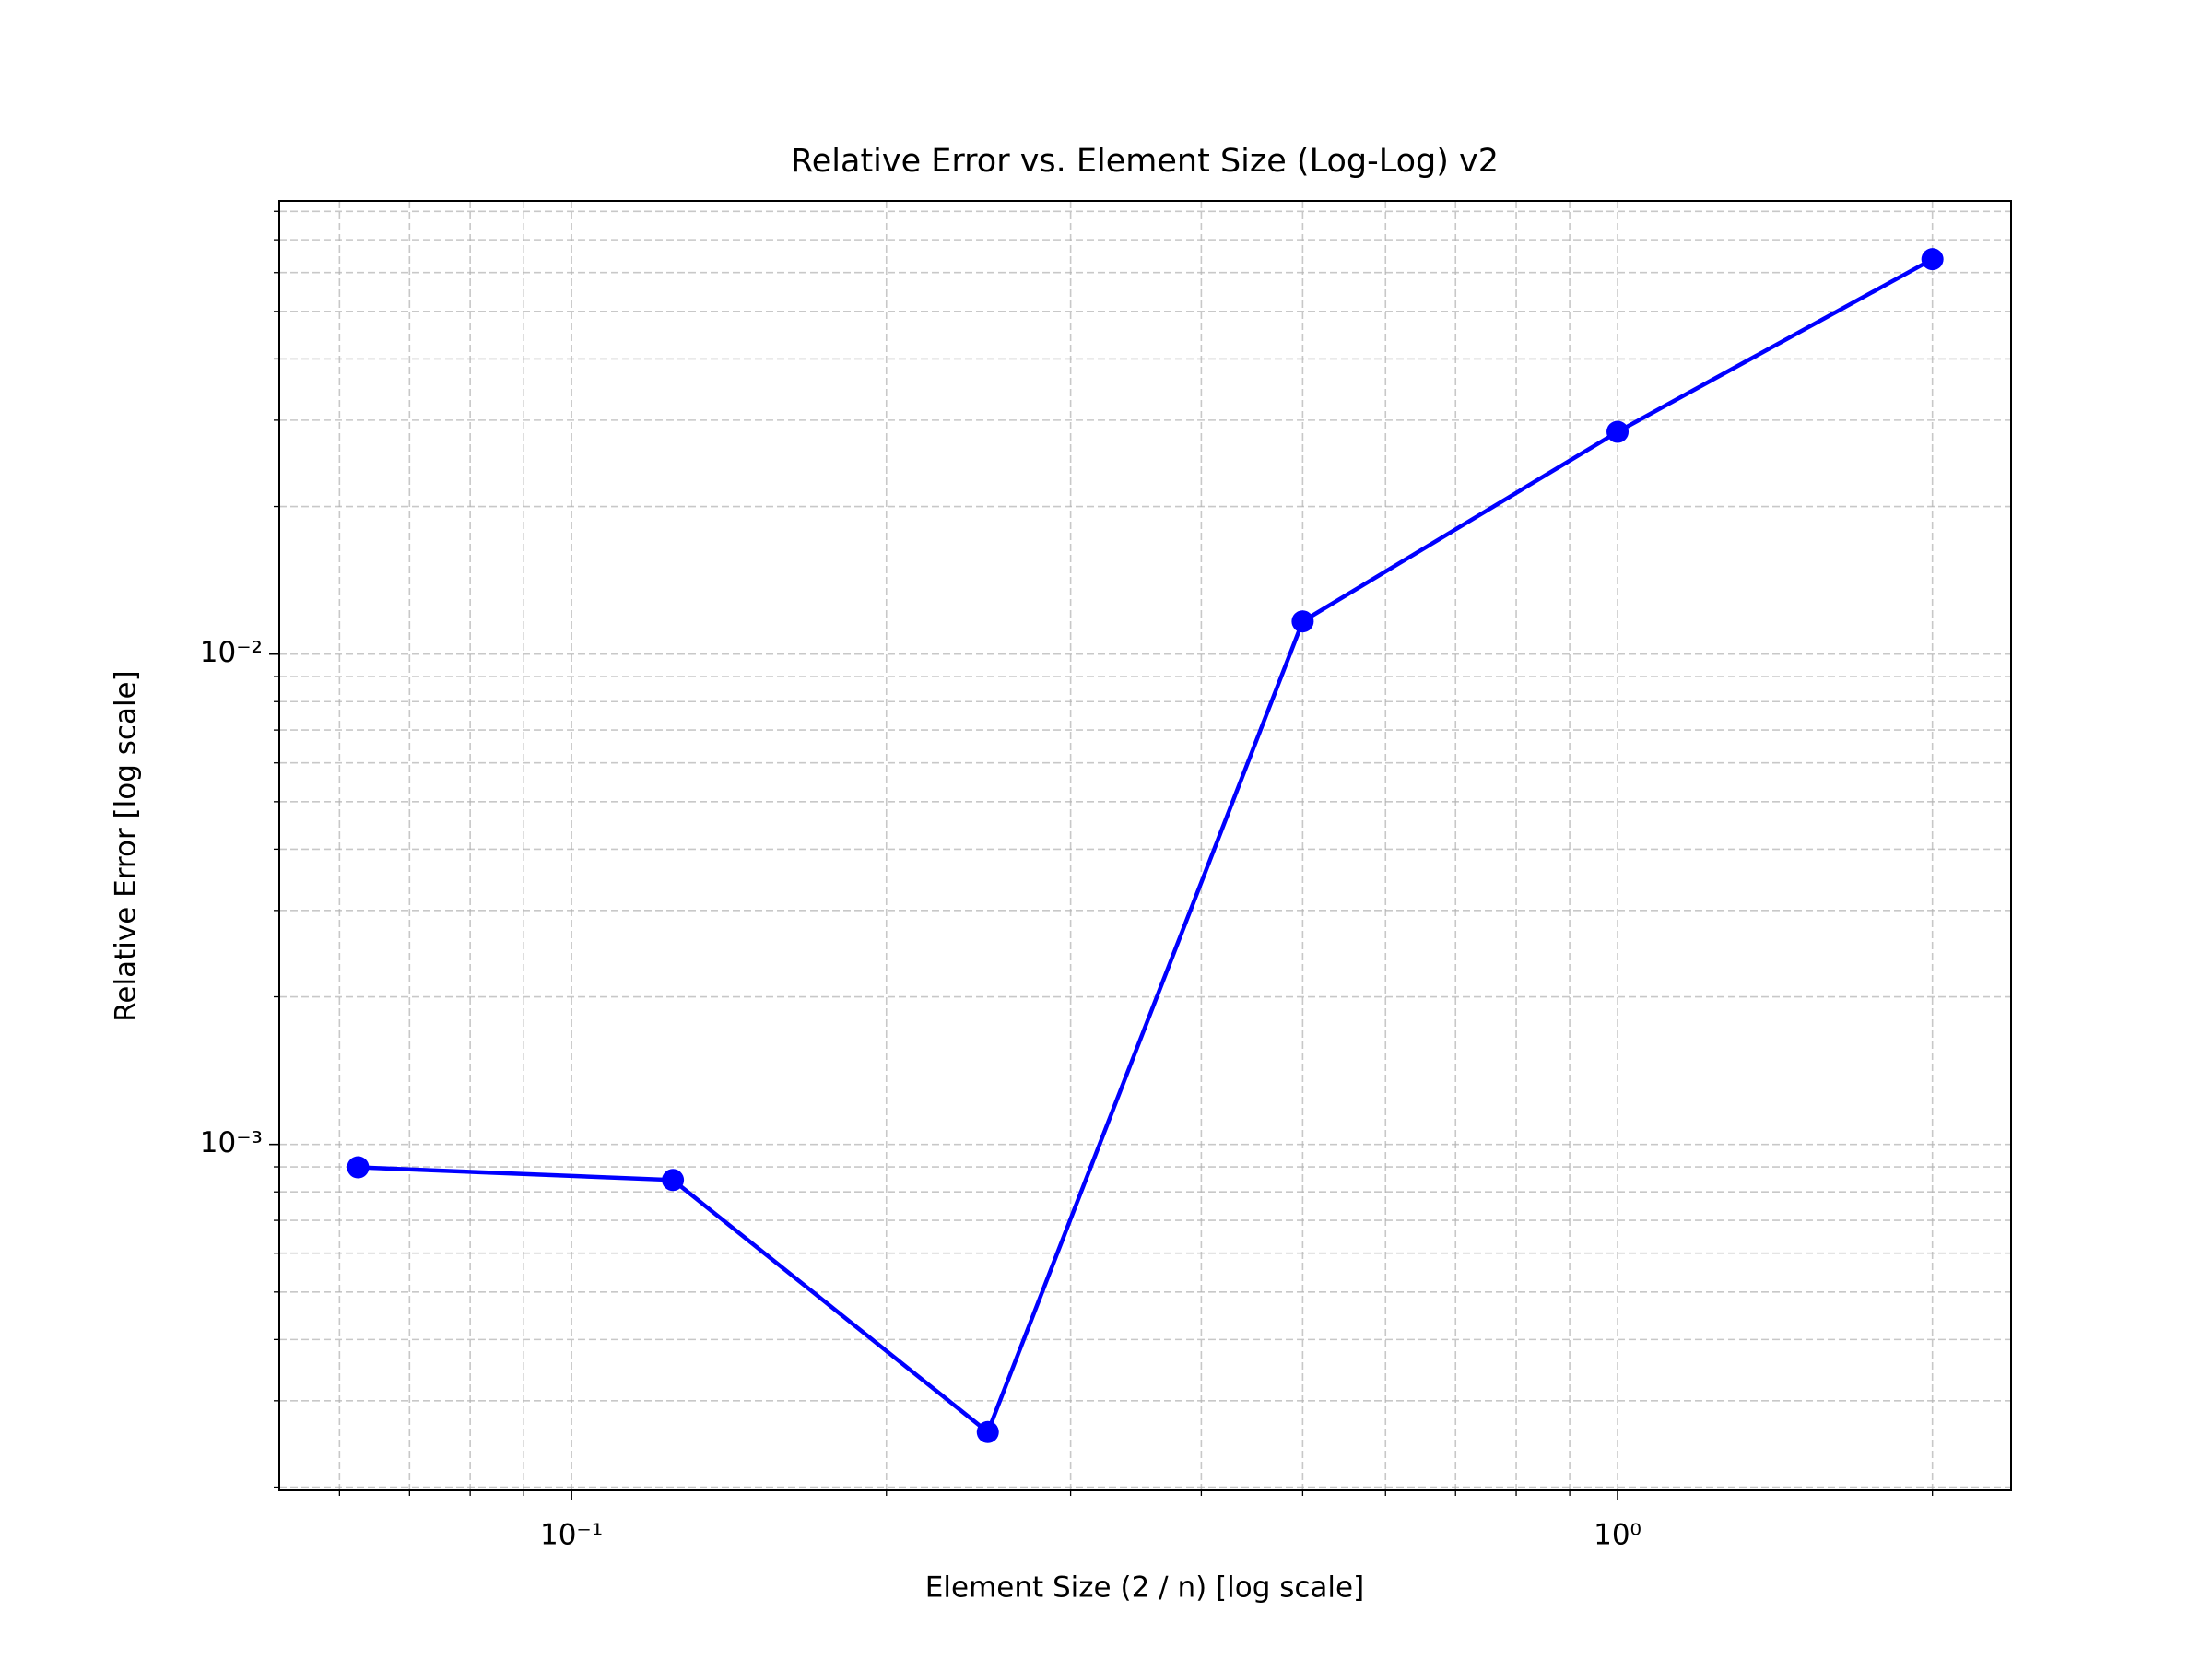  Describe the element at coordinates (1617, 1535) in the screenshot. I see `x-tick-label: 10⁰` at that location.